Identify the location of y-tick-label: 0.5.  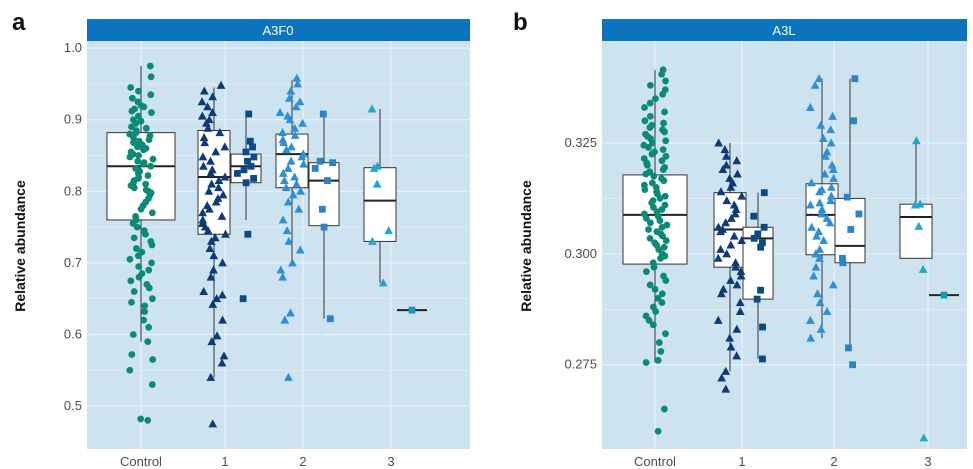
(73, 405).